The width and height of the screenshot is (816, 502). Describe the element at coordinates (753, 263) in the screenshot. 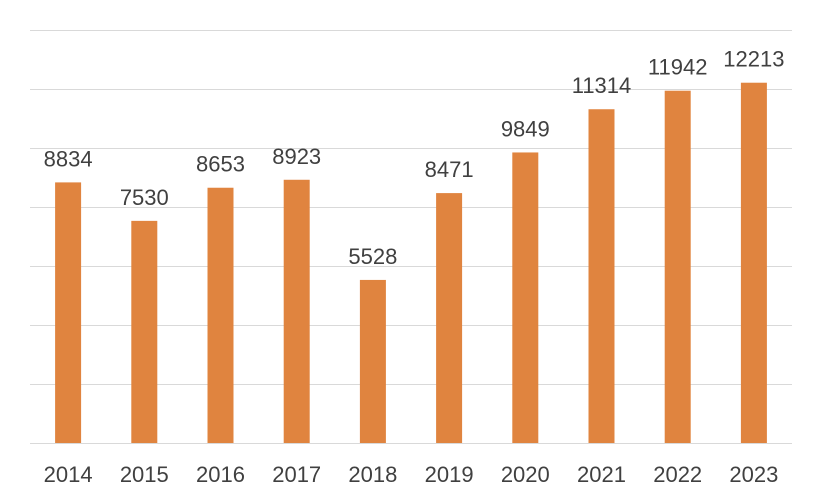

I see `bar-2023` at that location.